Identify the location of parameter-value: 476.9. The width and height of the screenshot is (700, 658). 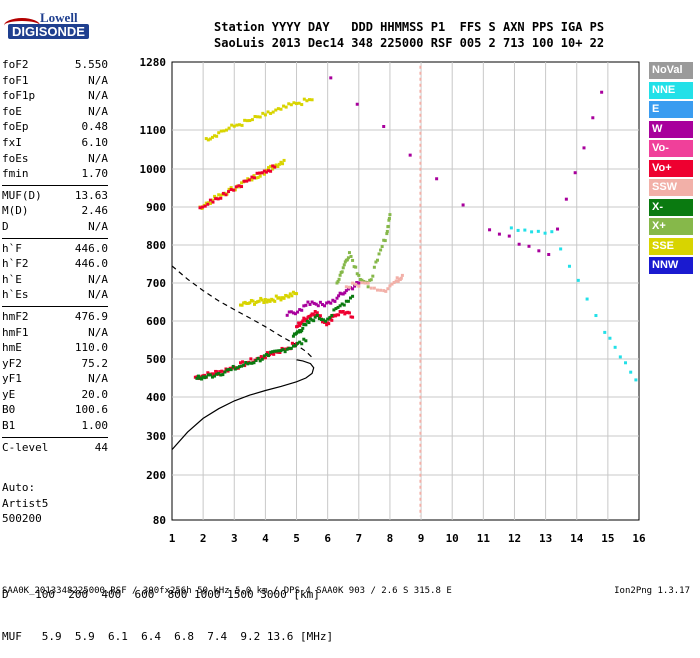
(91, 316).